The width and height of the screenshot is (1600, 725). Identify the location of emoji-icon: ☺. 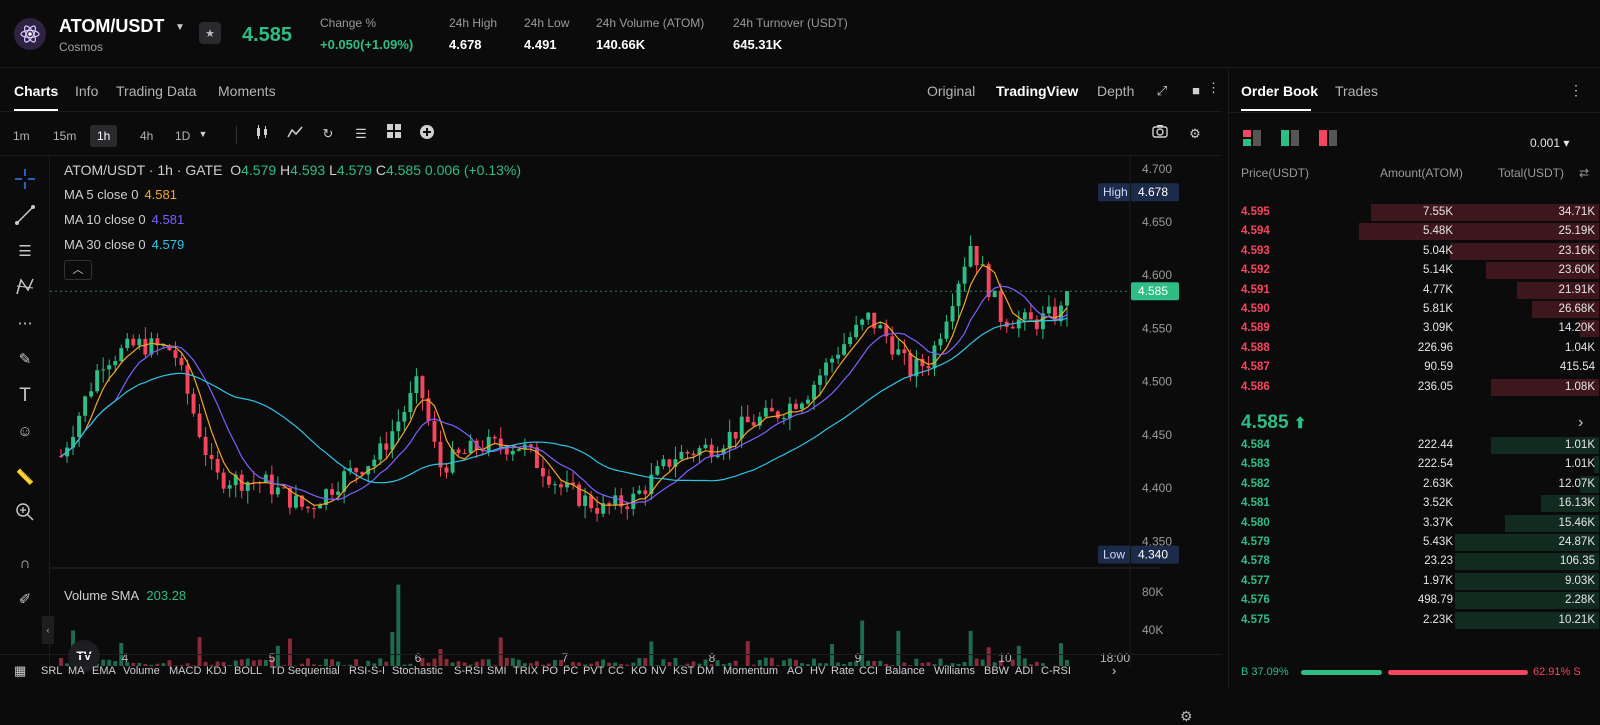
(25, 432).